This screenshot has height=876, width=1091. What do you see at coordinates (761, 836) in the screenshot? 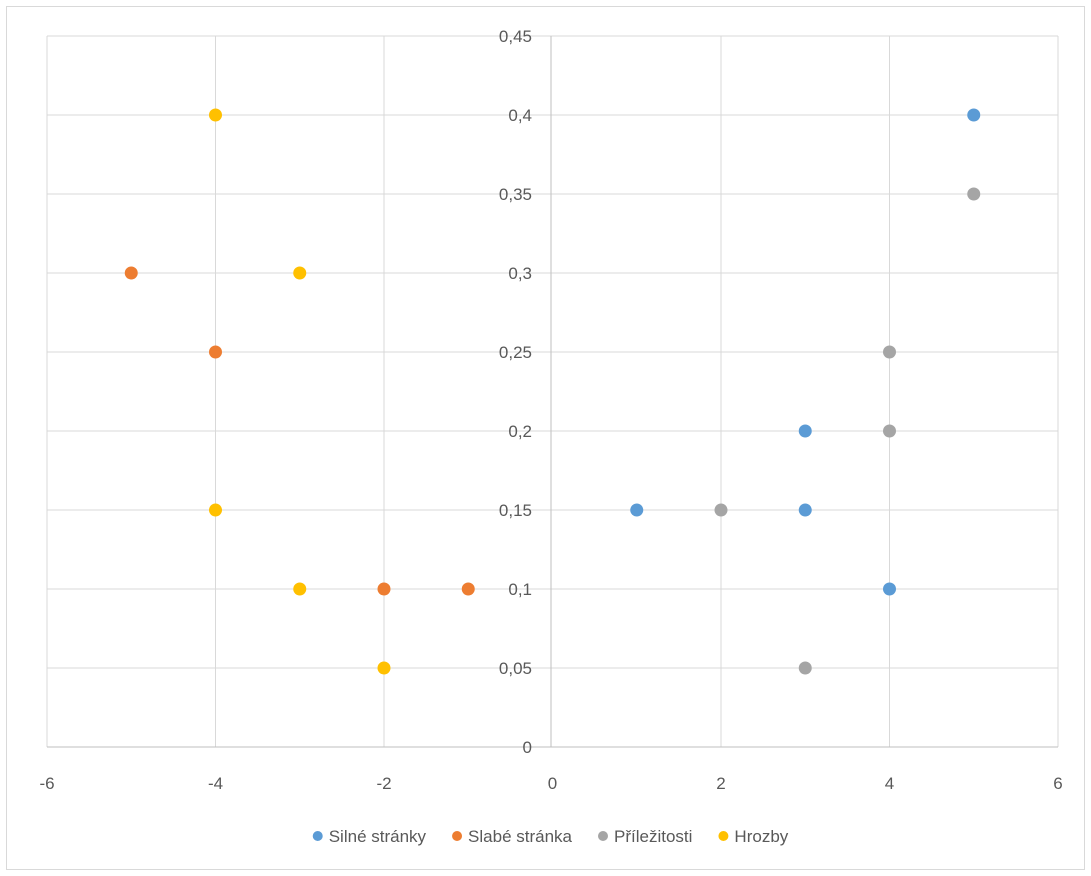
I see `legend-label: Hrozby` at bounding box center [761, 836].